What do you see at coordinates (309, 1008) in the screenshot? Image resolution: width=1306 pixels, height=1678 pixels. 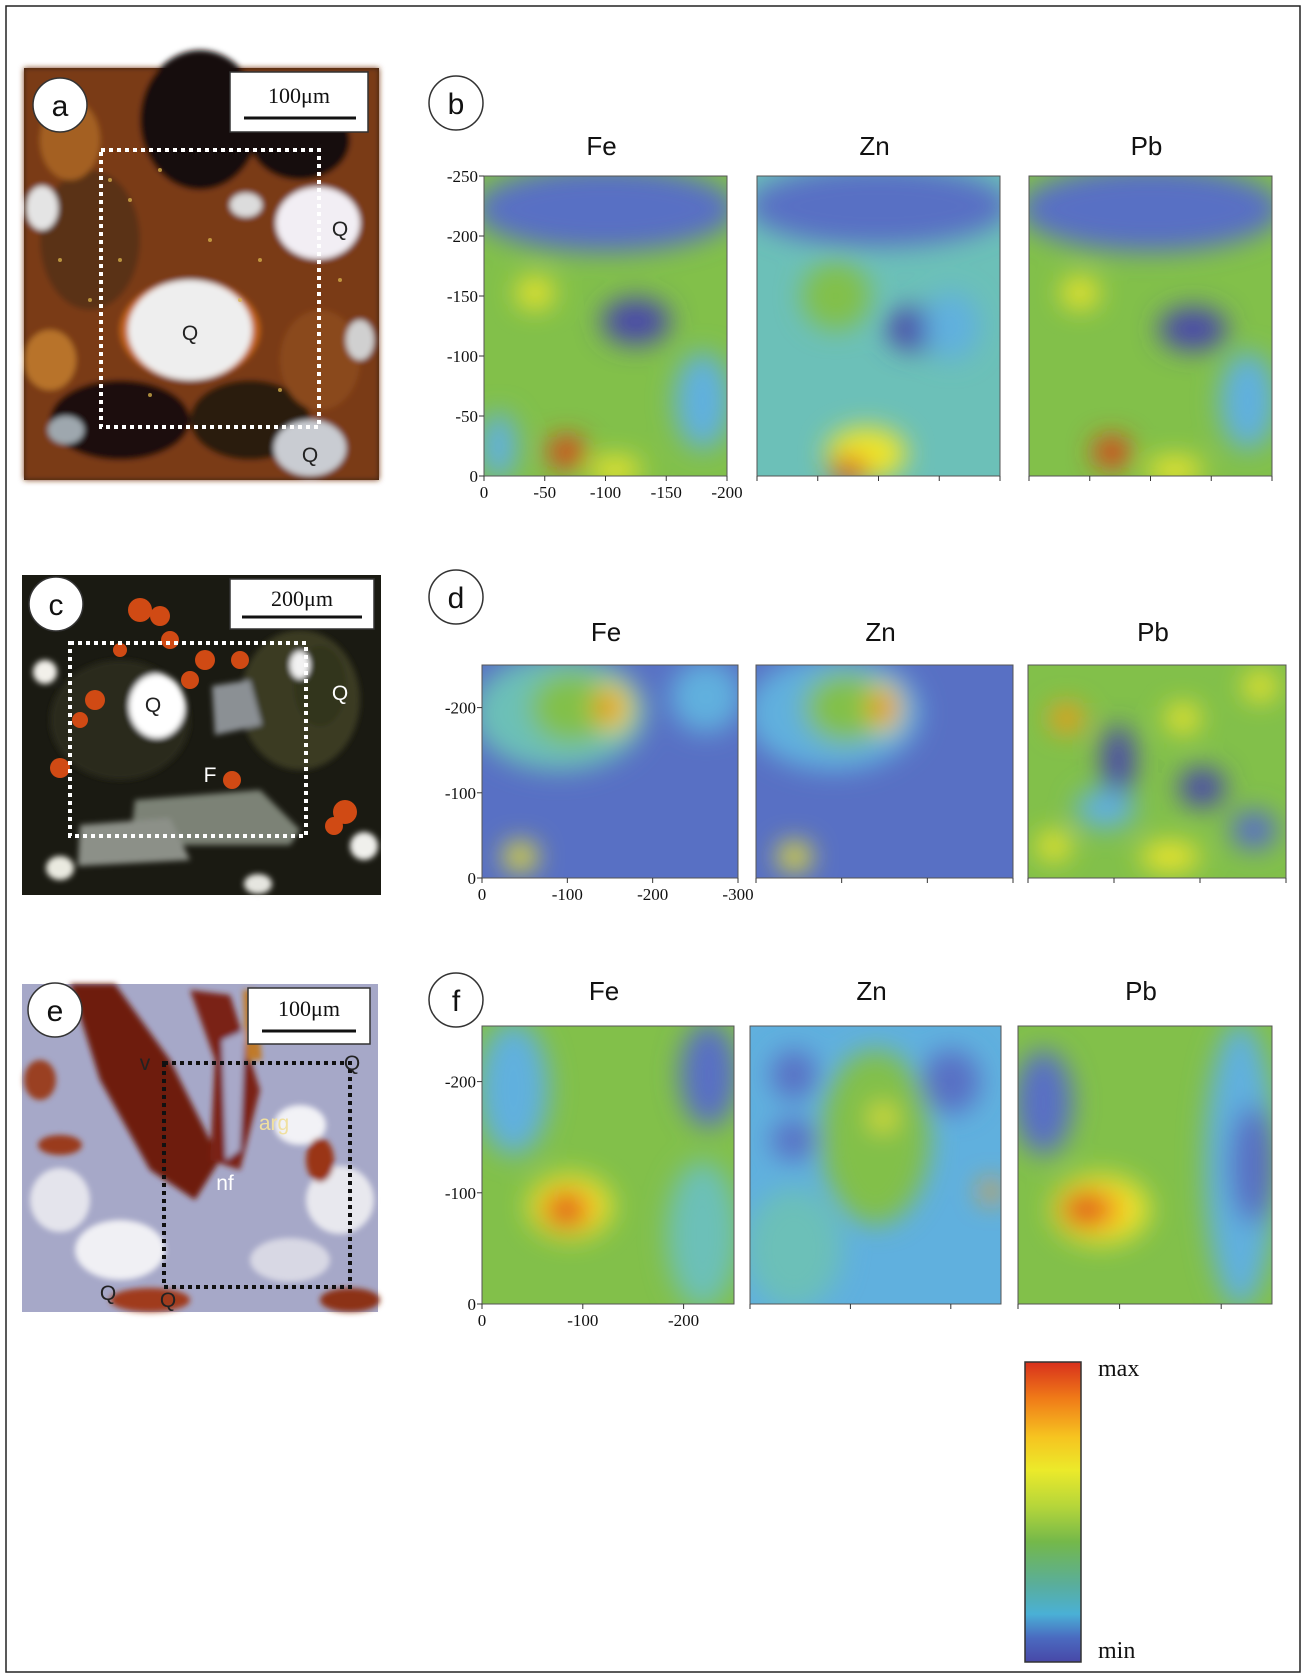 I see `scale-bar-label-e: 100μm` at bounding box center [309, 1008].